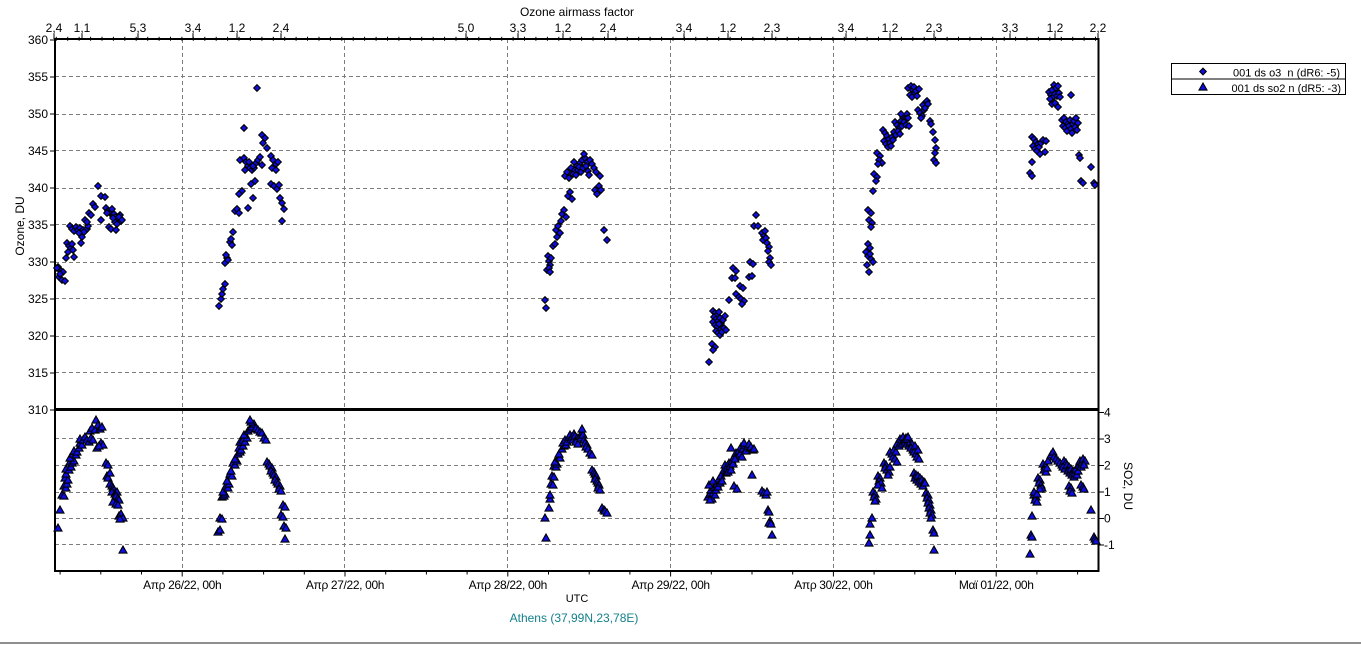 This screenshot has height=650, width=1361. Describe the element at coordinates (1098, 28) in the screenshot. I see `svg-text: 2,2` at that location.